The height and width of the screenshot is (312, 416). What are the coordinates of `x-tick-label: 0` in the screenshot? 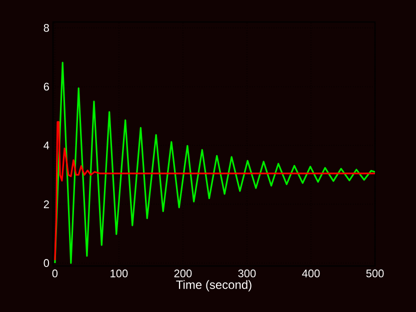 It's located at (55, 274).